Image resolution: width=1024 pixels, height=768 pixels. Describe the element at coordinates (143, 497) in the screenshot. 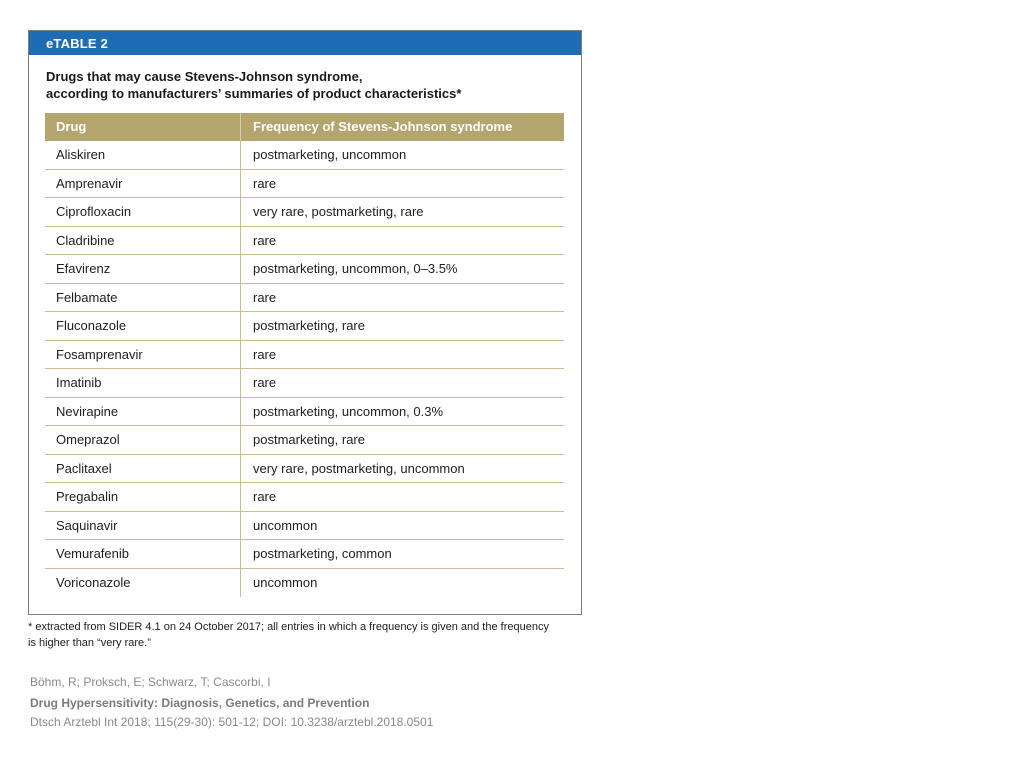

I see `drug-cell: Pregabalin` at that location.